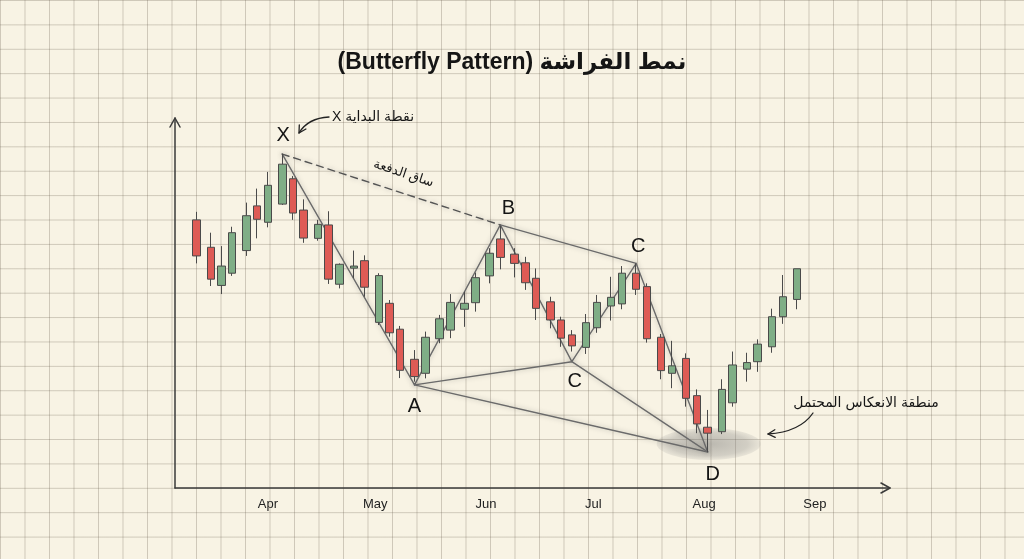 This screenshot has width=1024, height=559. I want to click on x-tick-label: Aug, so click(704, 503).